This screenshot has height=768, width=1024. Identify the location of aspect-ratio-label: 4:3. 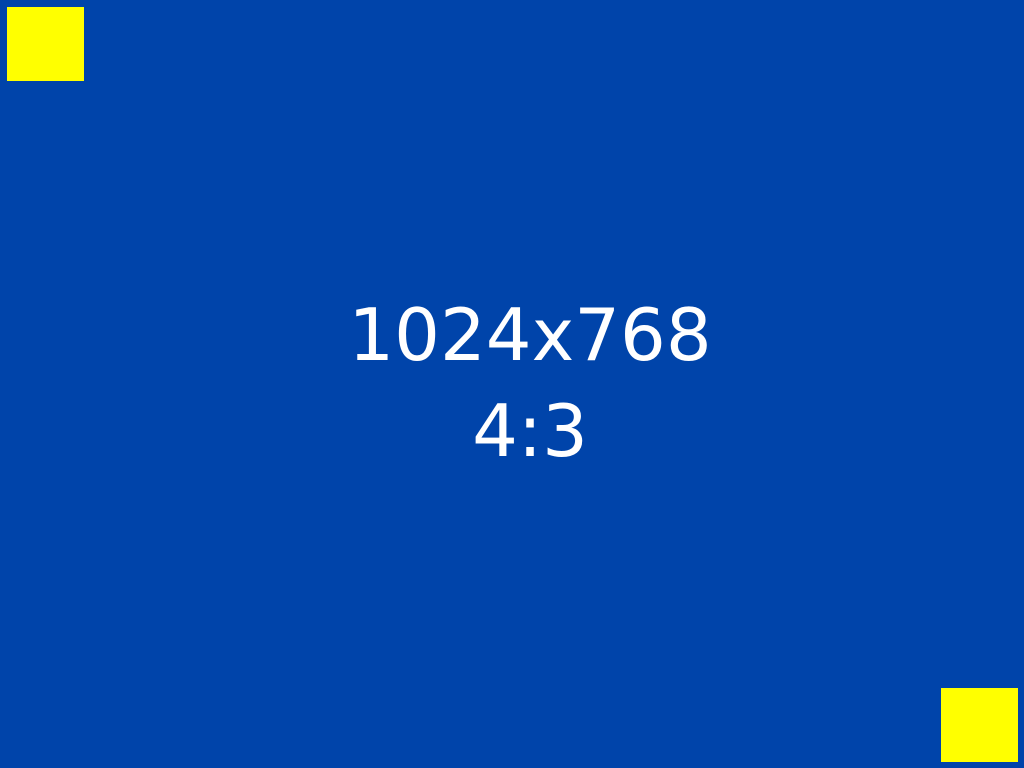
(530, 431).